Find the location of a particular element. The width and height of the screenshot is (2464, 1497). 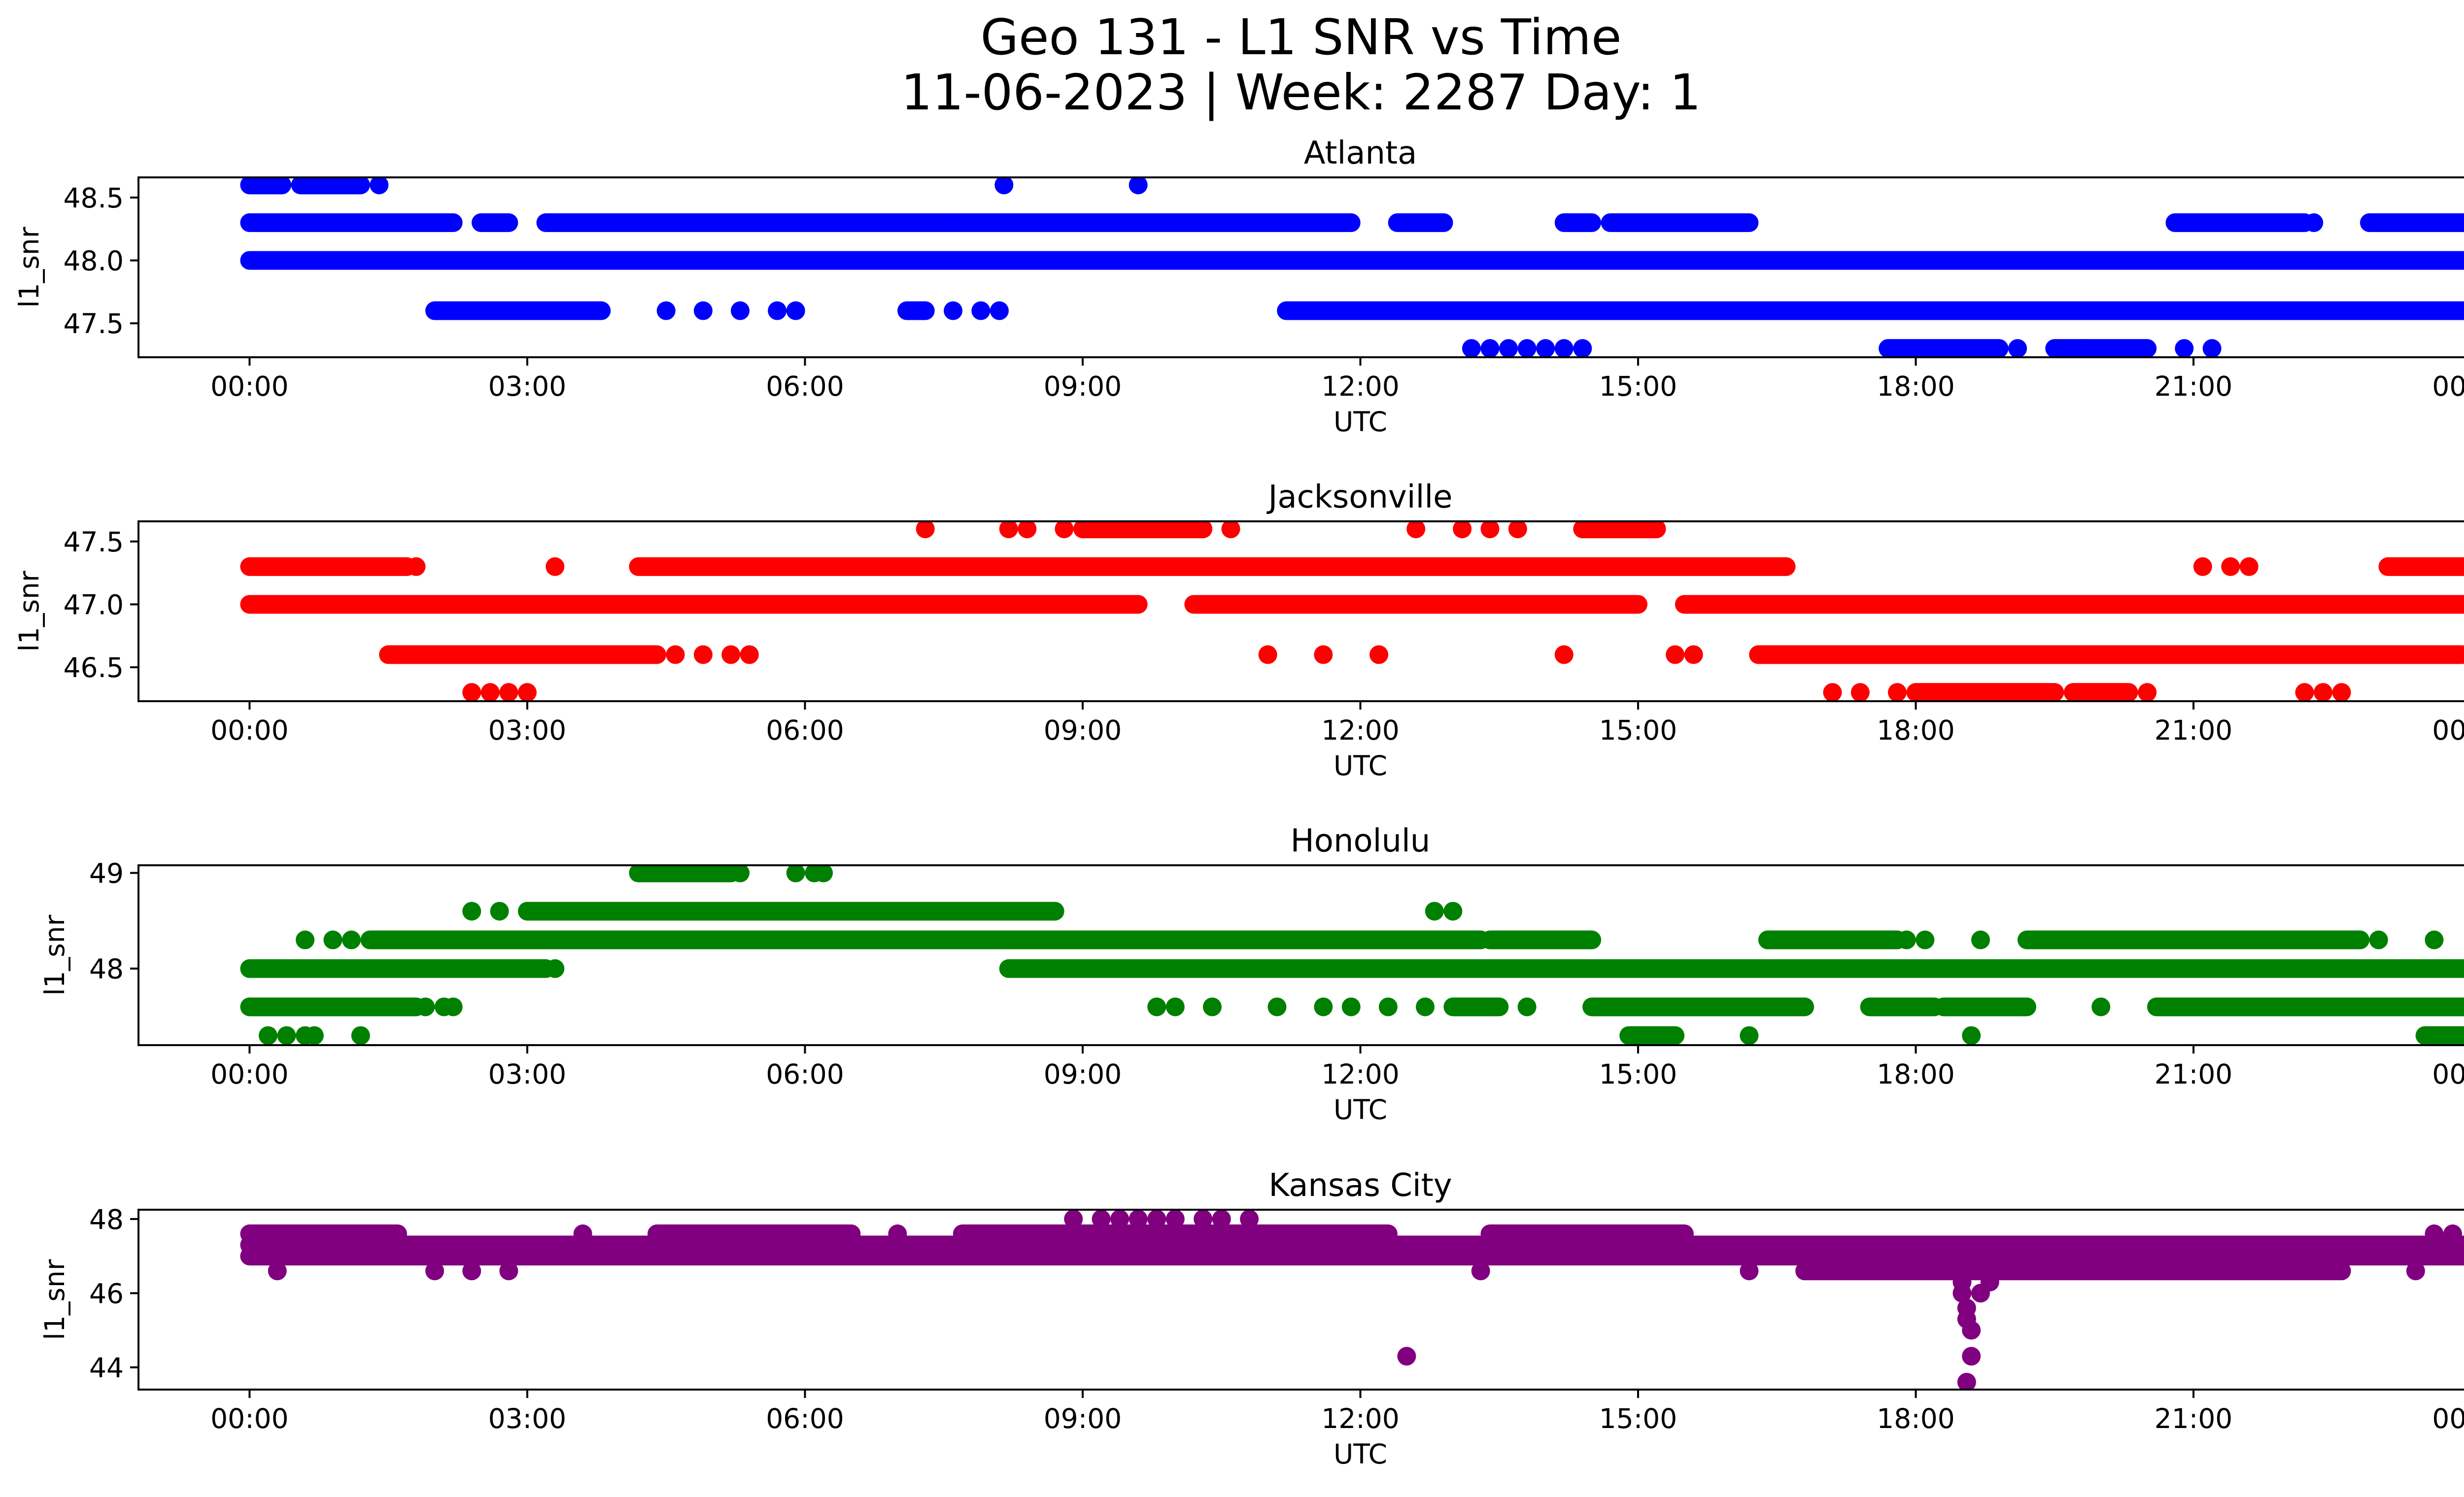

y-tick-label: 48.5 is located at coordinates (94, 198).